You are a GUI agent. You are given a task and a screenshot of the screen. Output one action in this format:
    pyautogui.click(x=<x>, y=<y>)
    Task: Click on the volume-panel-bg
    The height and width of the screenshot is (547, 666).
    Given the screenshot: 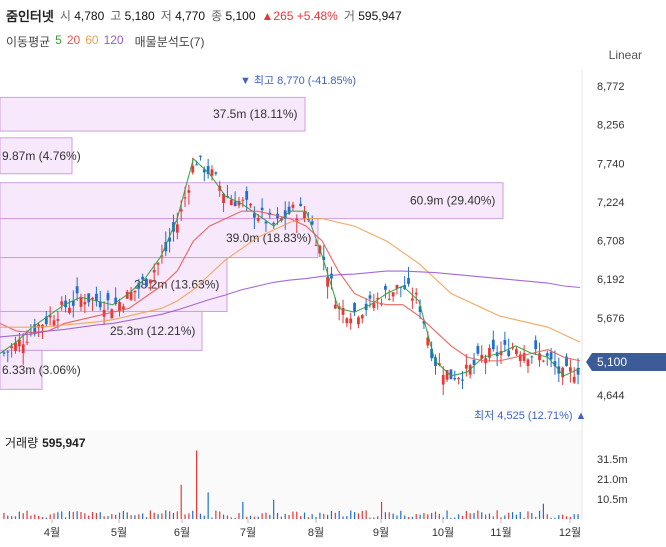 What is the action you would take?
    pyautogui.click(x=291, y=474)
    